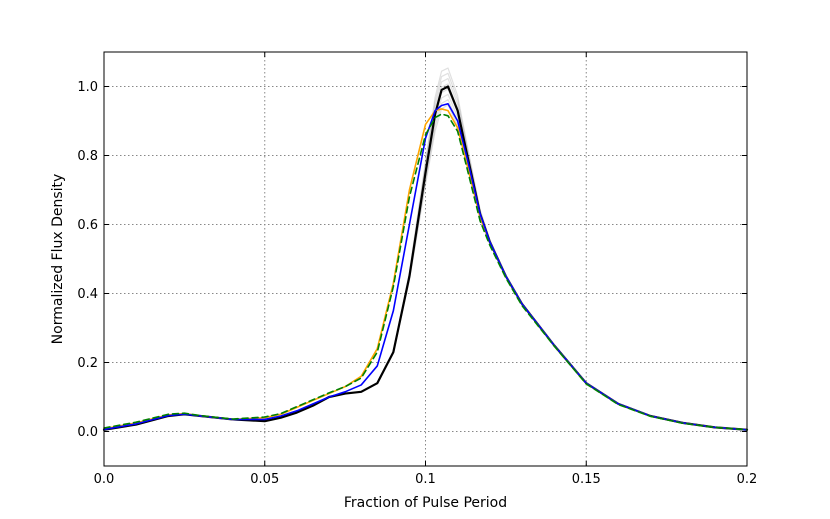 This screenshot has height=519, width=830. Describe the element at coordinates (747, 479) in the screenshot. I see `x-tick-label: 0.2` at that location.